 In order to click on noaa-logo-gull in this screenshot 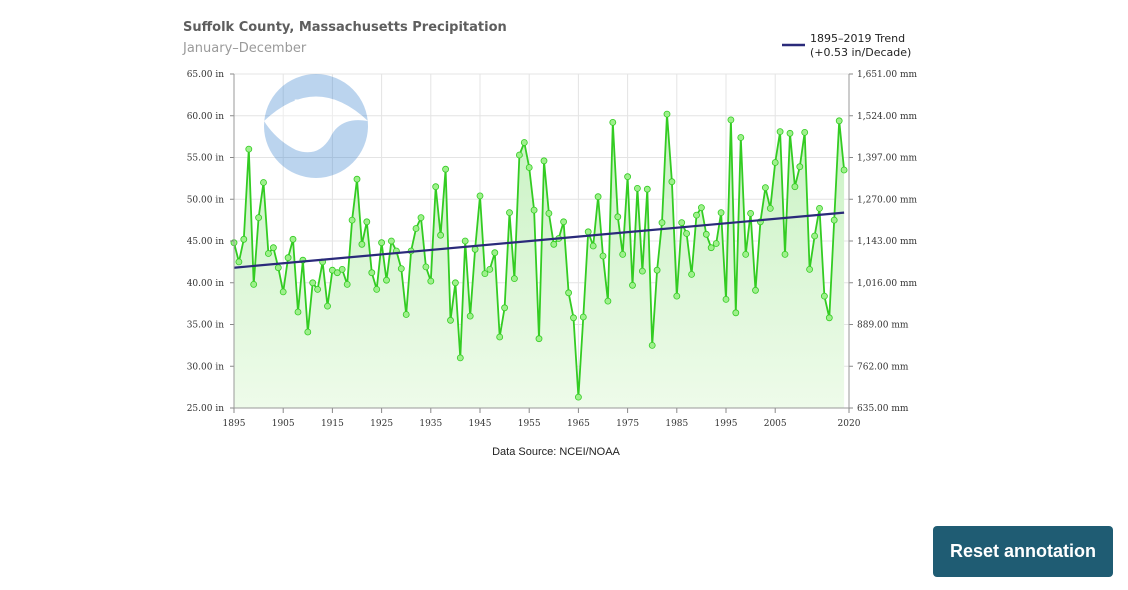, I will do `click(316, 124)`.